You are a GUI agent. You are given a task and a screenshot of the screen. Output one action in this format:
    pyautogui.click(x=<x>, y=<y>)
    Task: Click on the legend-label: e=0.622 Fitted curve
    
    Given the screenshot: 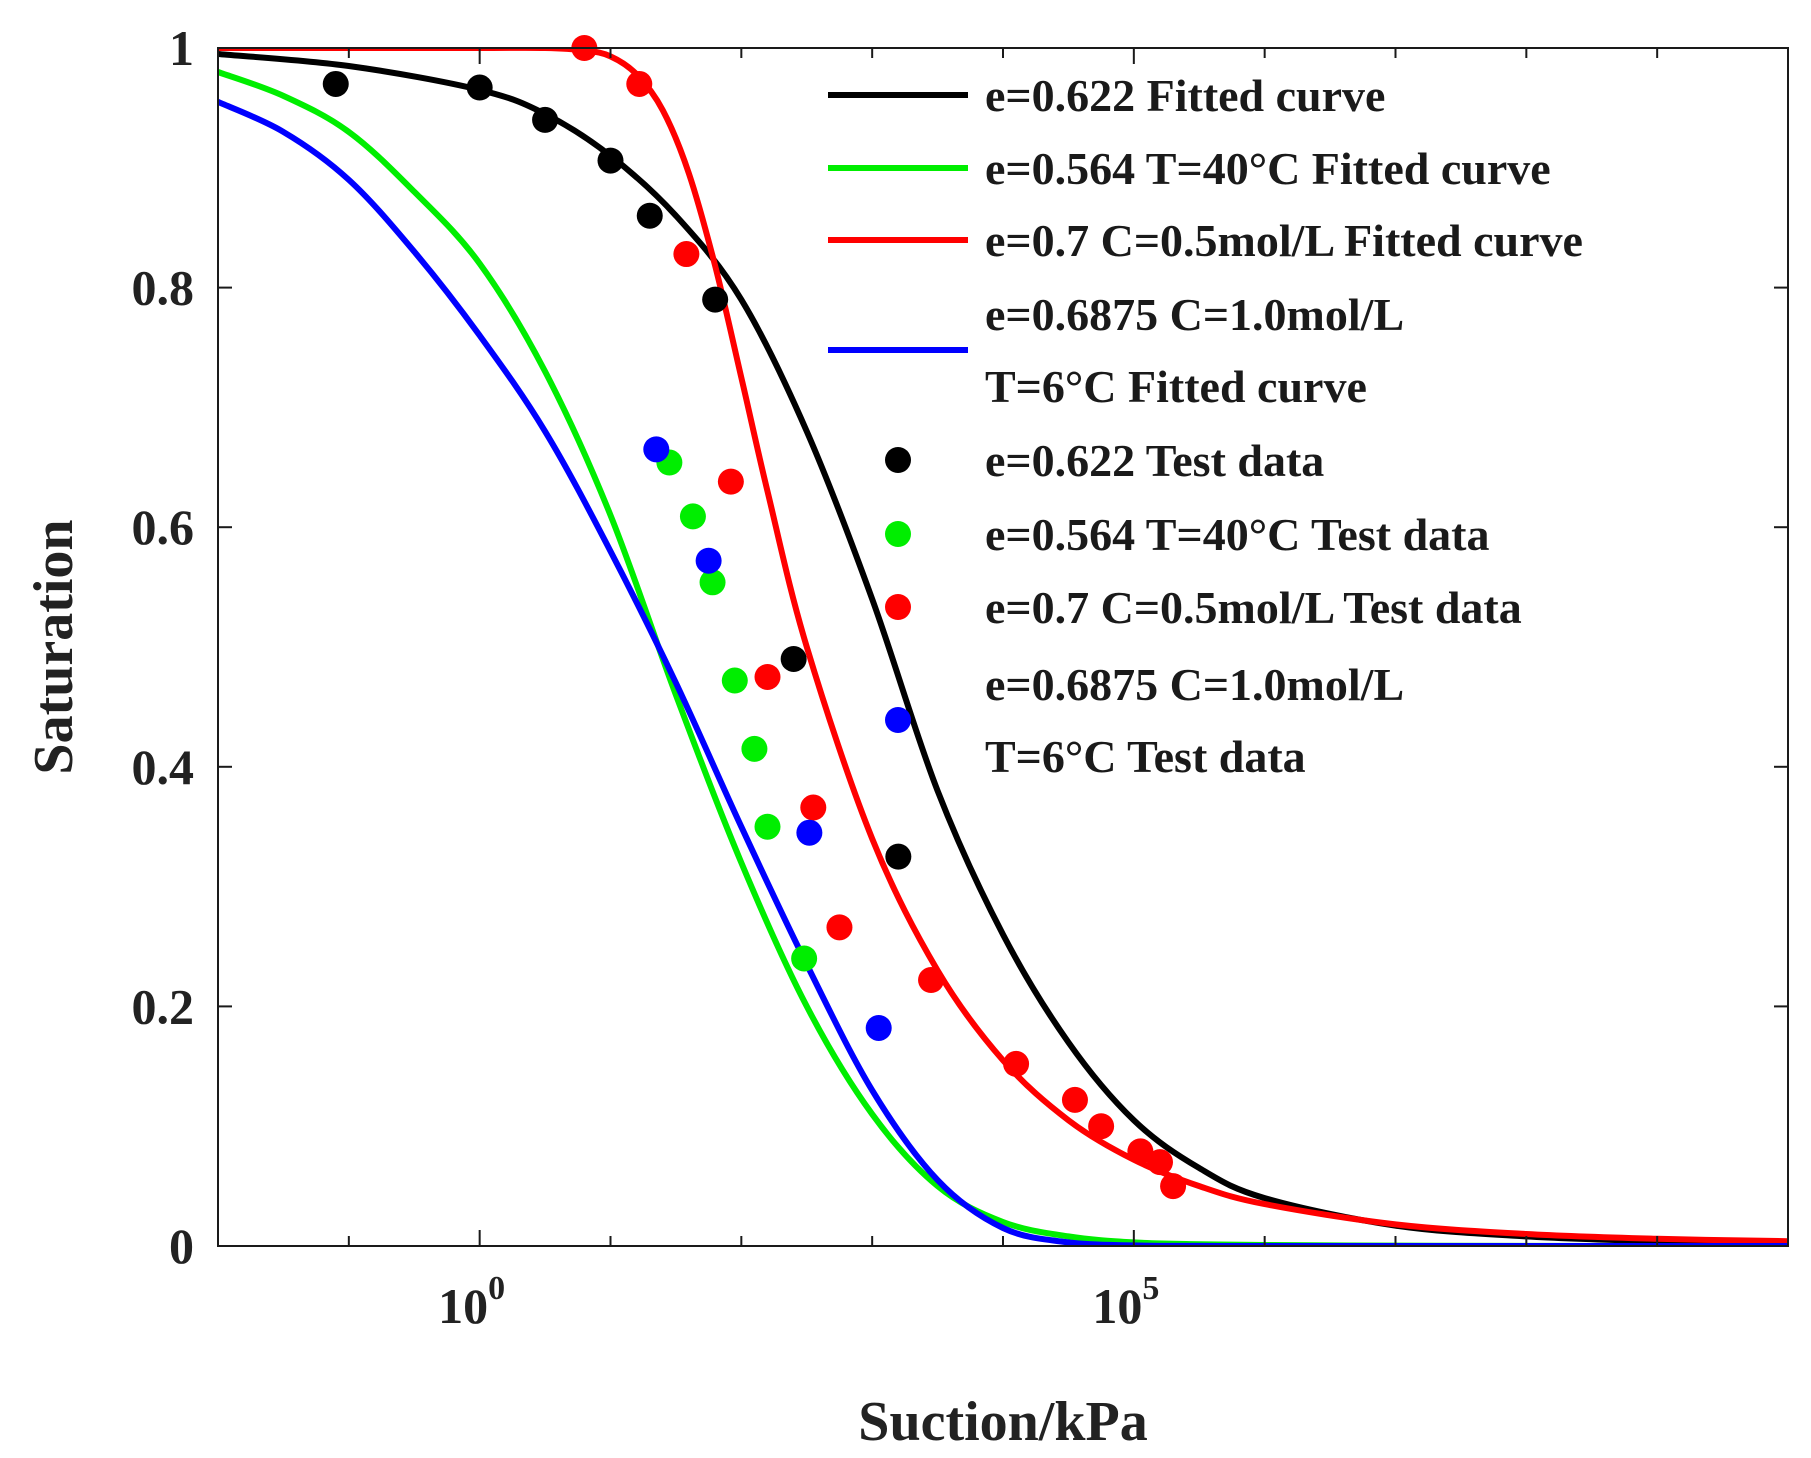 What is the action you would take?
    pyautogui.click(x=1185, y=95)
    